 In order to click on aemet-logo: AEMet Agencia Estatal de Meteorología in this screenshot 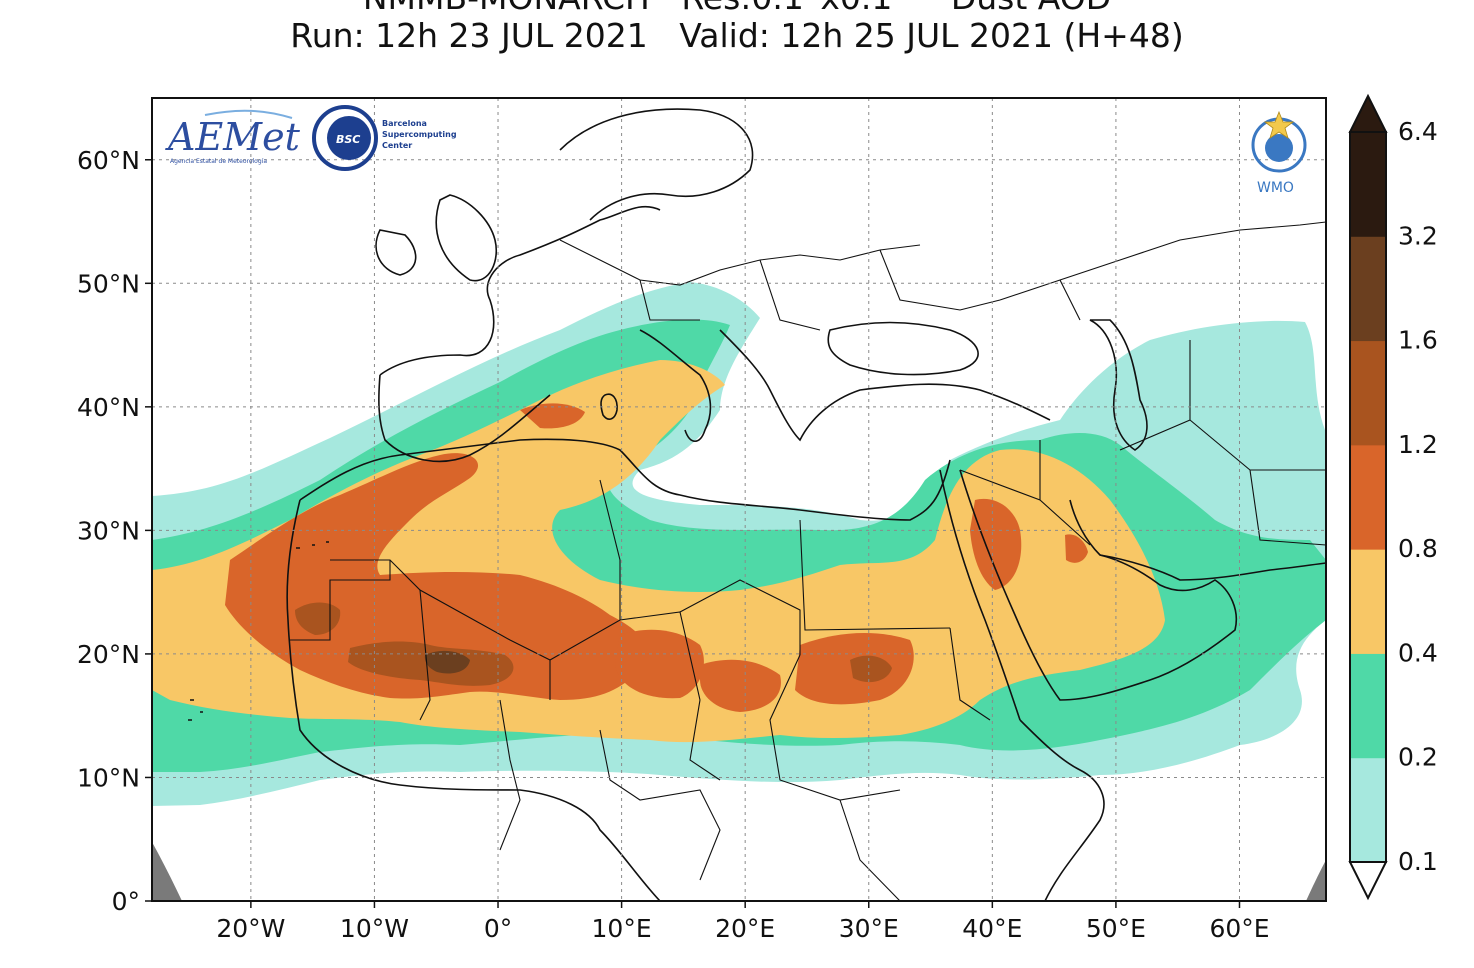, I will do `click(233, 137)`.